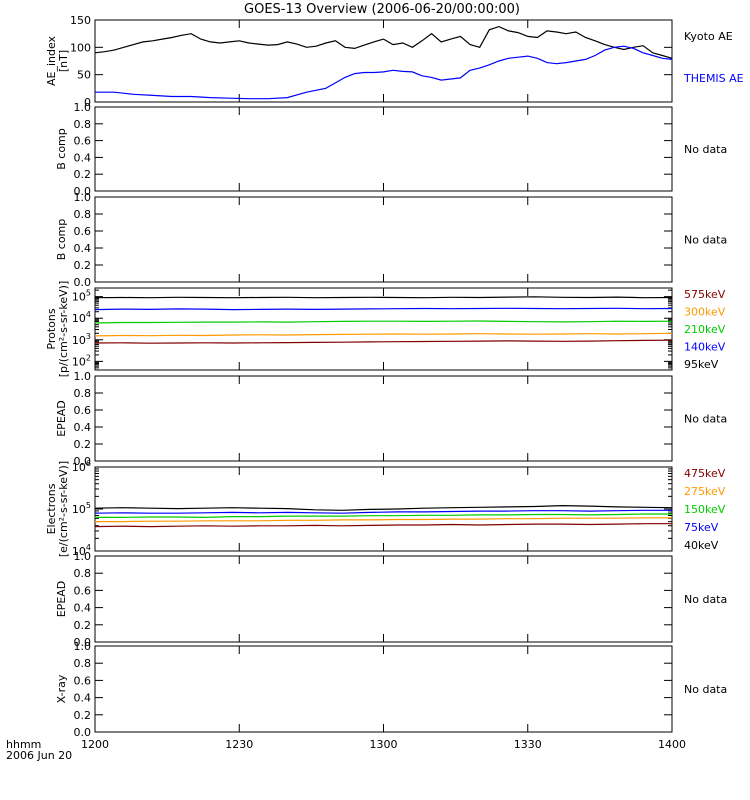 This screenshot has width=750, height=800. I want to click on y-tick-label: 106, so click(81, 466).